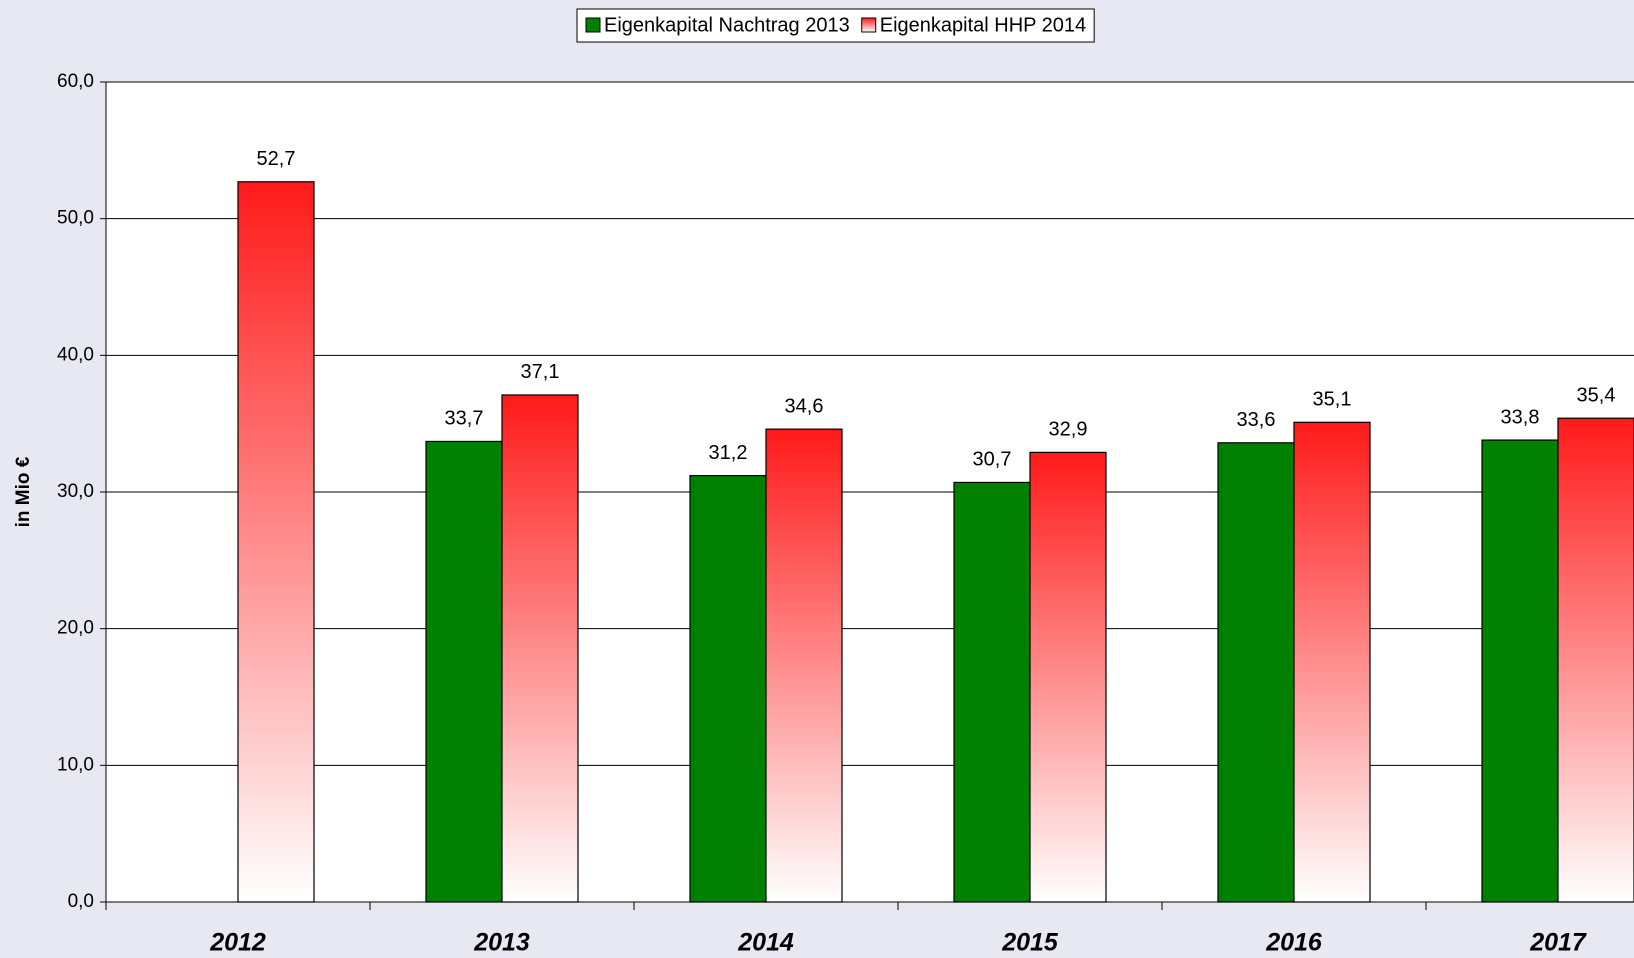  What do you see at coordinates (501, 943) in the screenshot?
I see `x-tick-label: 2013` at bounding box center [501, 943].